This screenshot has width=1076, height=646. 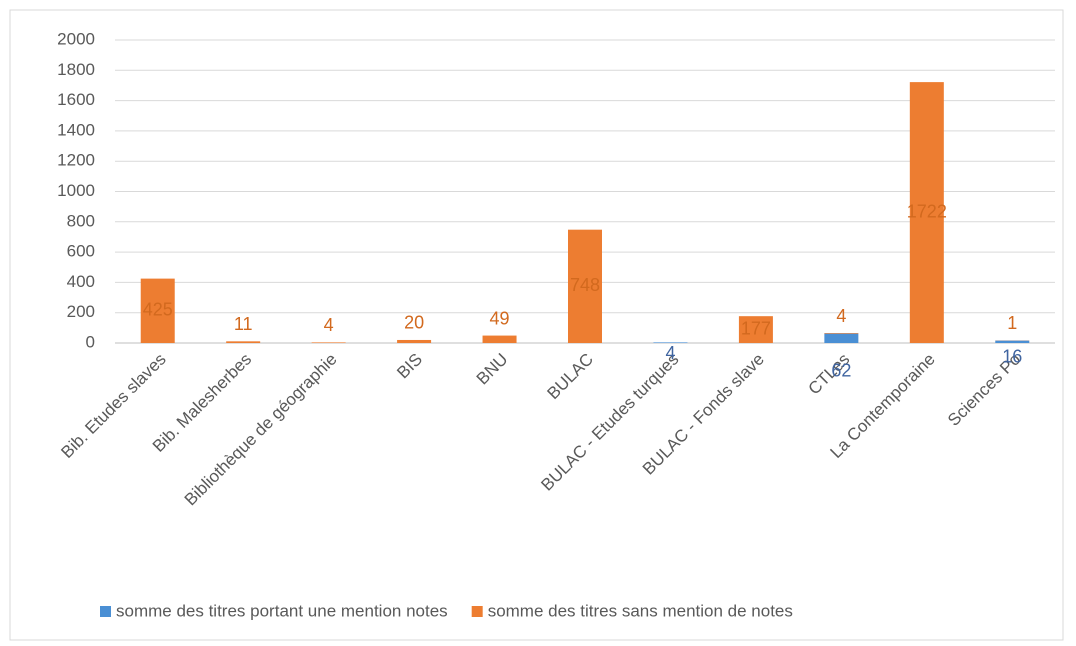 What do you see at coordinates (414, 323) in the screenshot?
I see `data-label: 20` at bounding box center [414, 323].